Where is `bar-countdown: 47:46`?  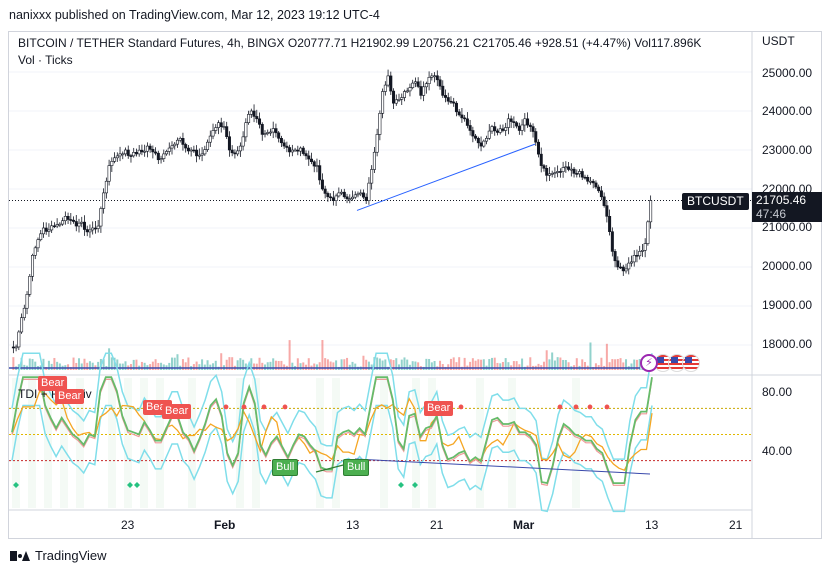
bar-countdown: 47:46 is located at coordinates (771, 214).